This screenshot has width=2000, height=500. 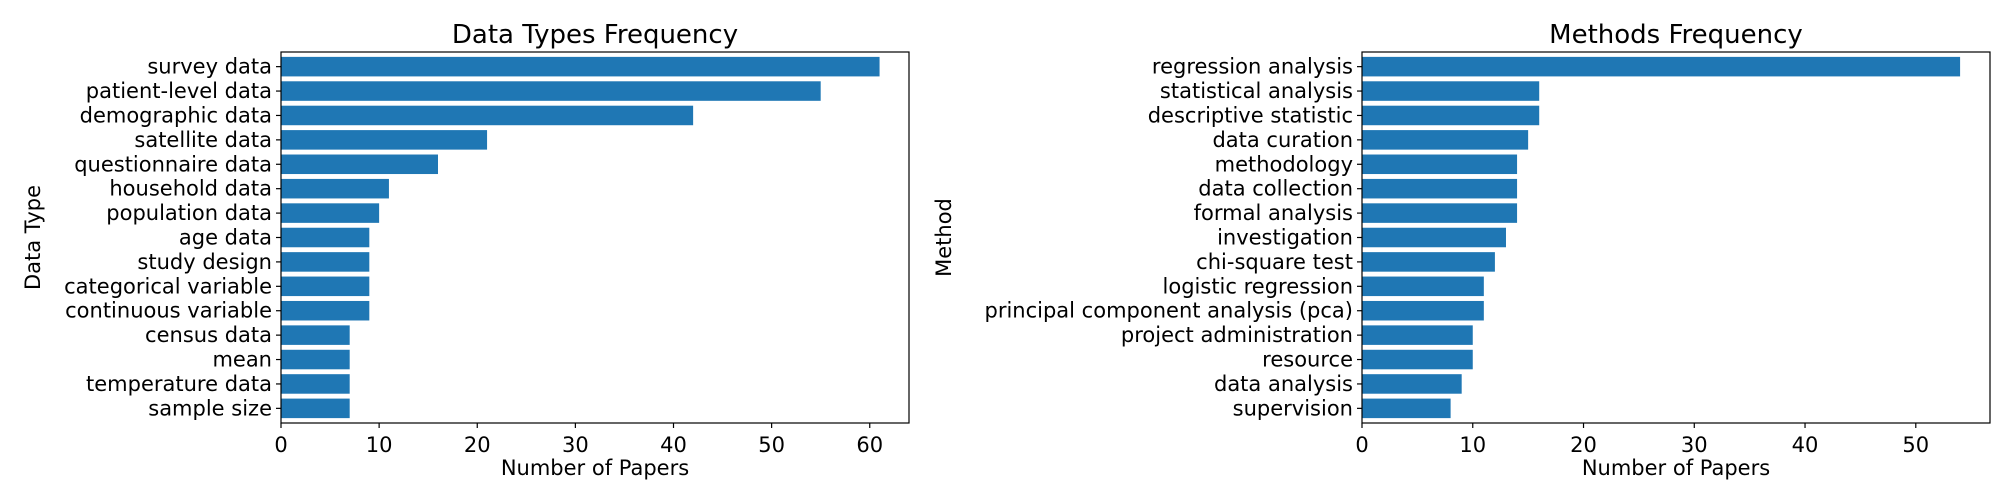 I want to click on category-label: supervision, so click(x=1293, y=408).